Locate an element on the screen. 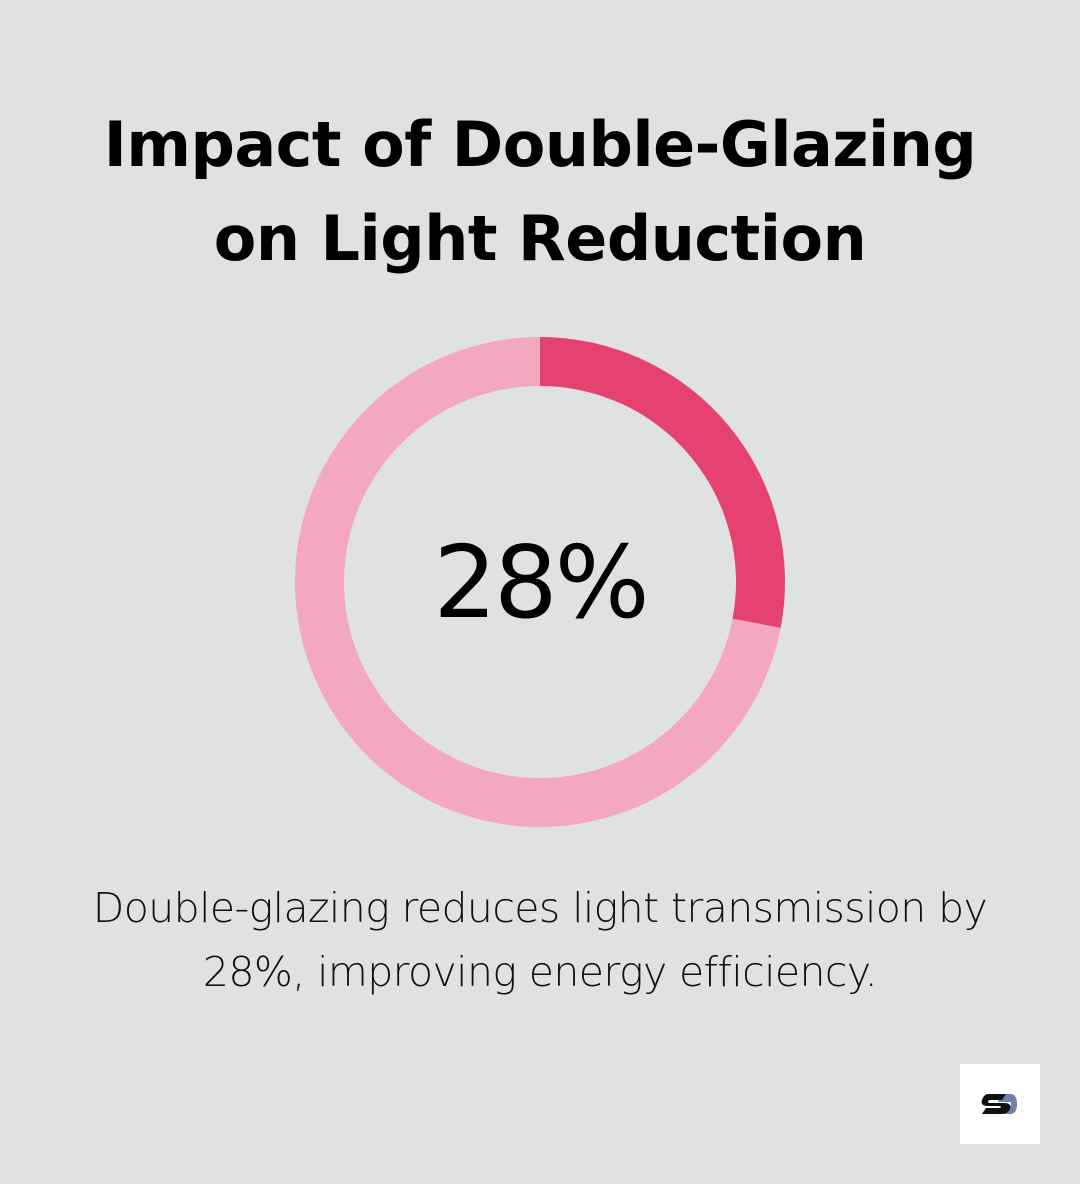  brand-logo is located at coordinates (1000, 1104).